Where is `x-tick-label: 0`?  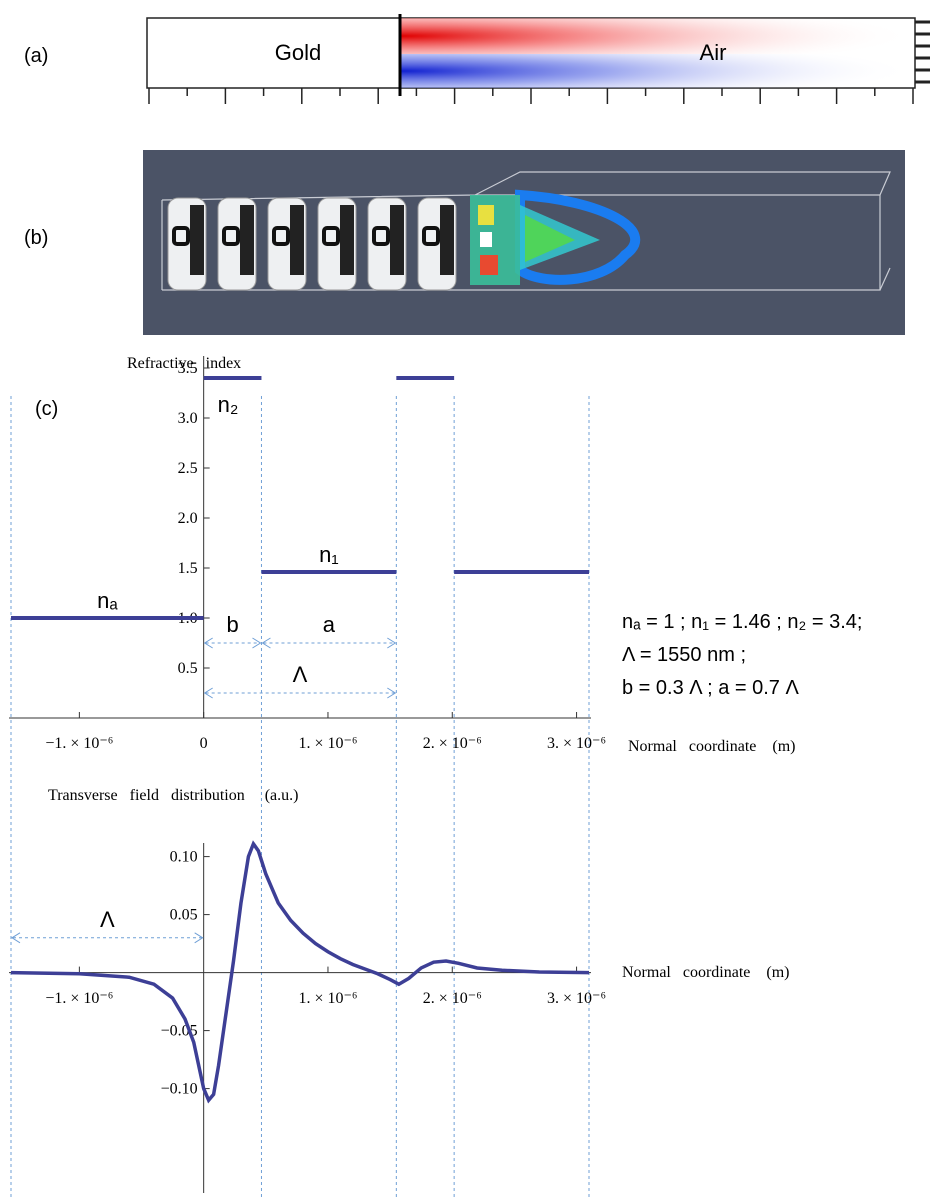 x-tick-label: 0 is located at coordinates (204, 743).